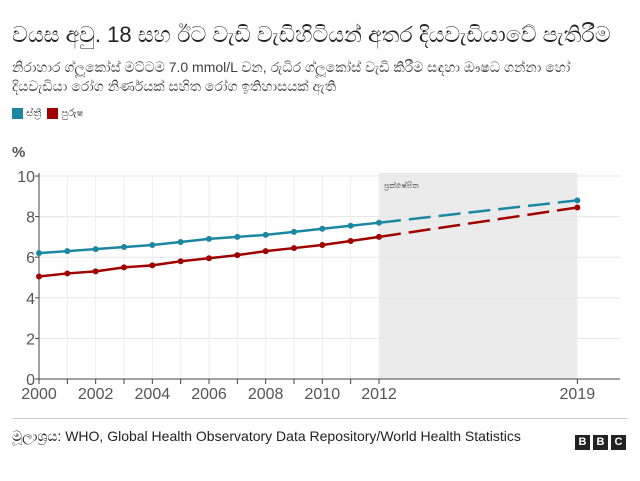 Image resolution: width=640 pixels, height=481 pixels. Describe the element at coordinates (30, 299) in the screenshot. I see `y-tick-label: 4` at that location.